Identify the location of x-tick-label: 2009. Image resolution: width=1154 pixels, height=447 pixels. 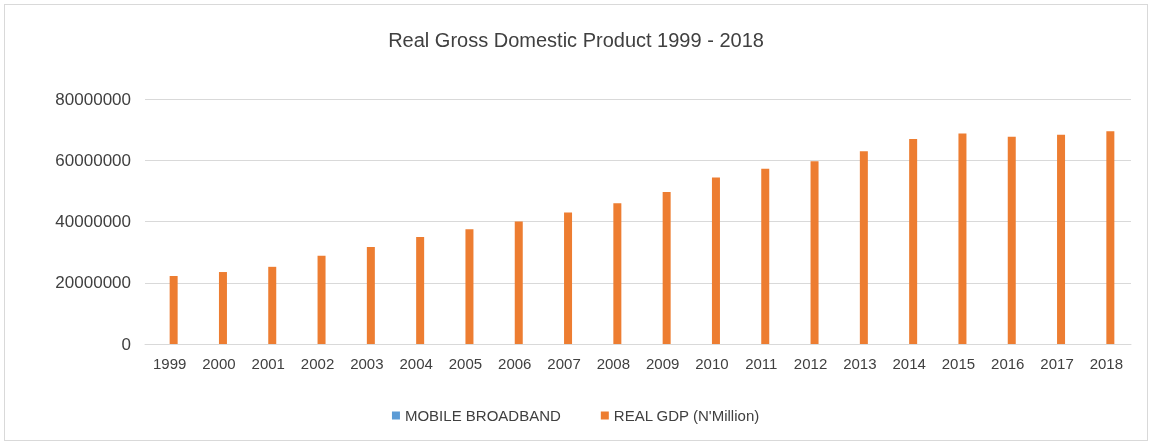
(662, 363).